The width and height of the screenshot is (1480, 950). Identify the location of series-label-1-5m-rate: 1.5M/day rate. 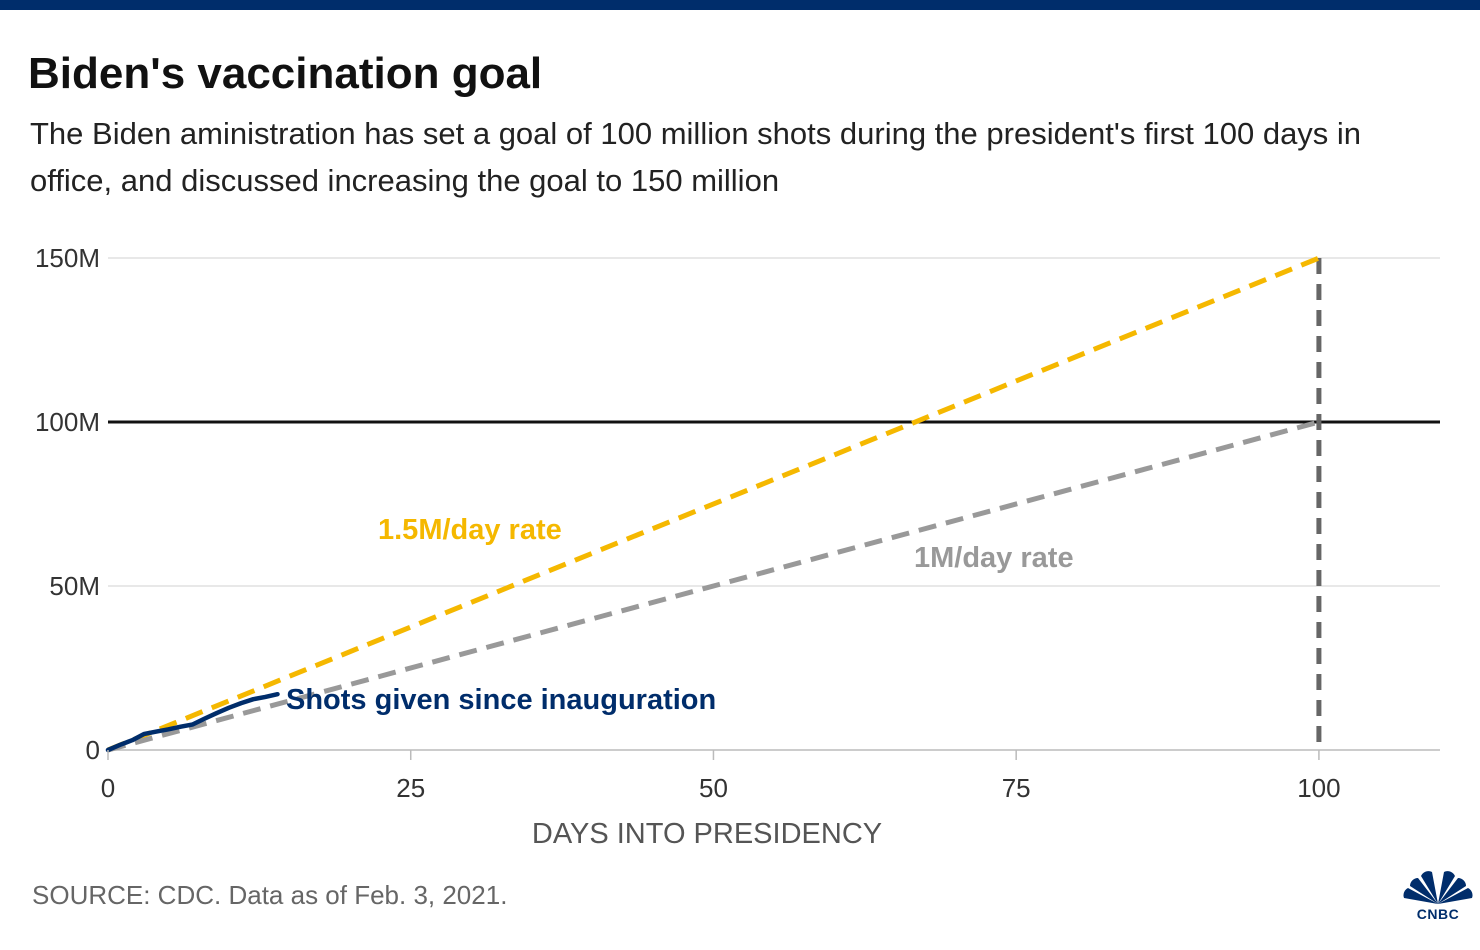
(470, 530).